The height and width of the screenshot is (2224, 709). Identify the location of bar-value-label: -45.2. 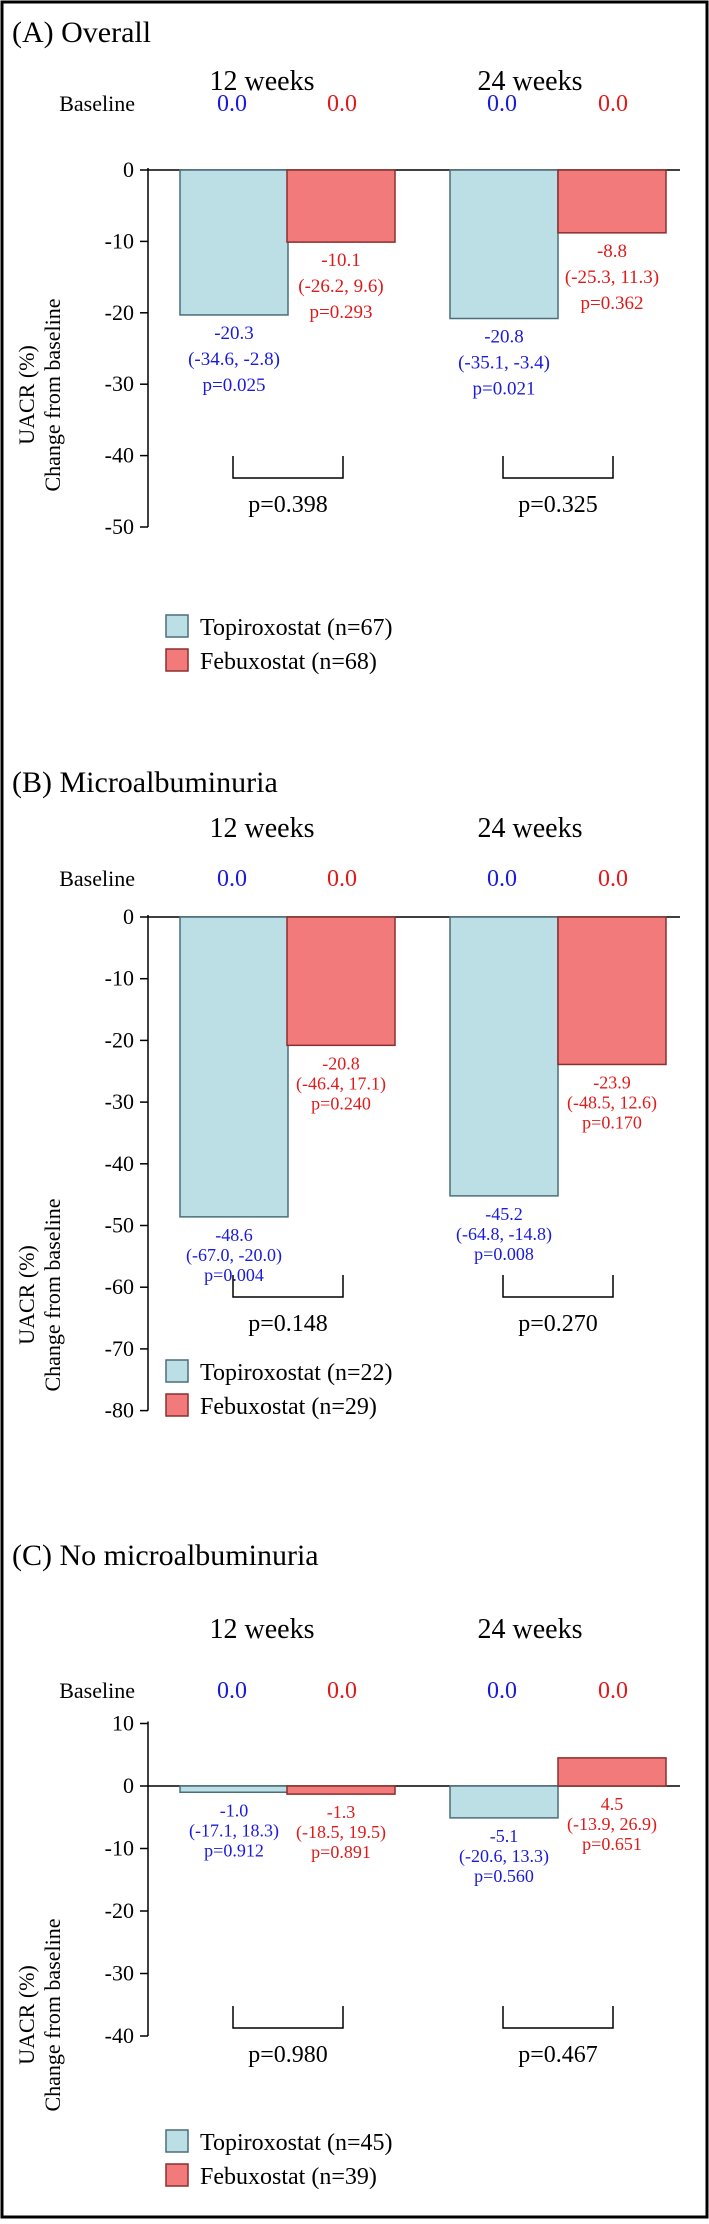
(504, 1214).